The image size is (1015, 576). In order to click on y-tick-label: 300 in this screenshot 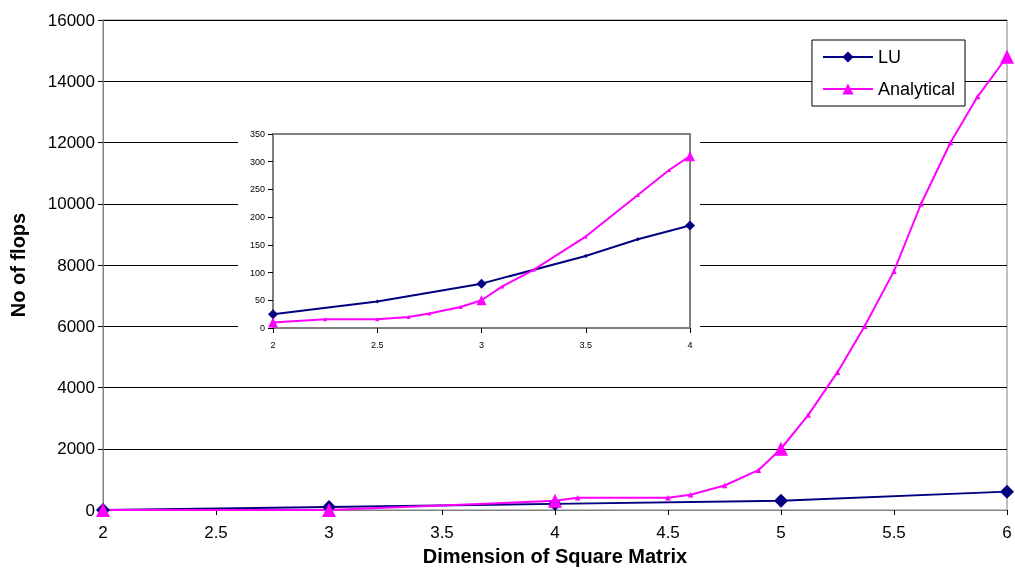, I will do `click(257, 161)`.